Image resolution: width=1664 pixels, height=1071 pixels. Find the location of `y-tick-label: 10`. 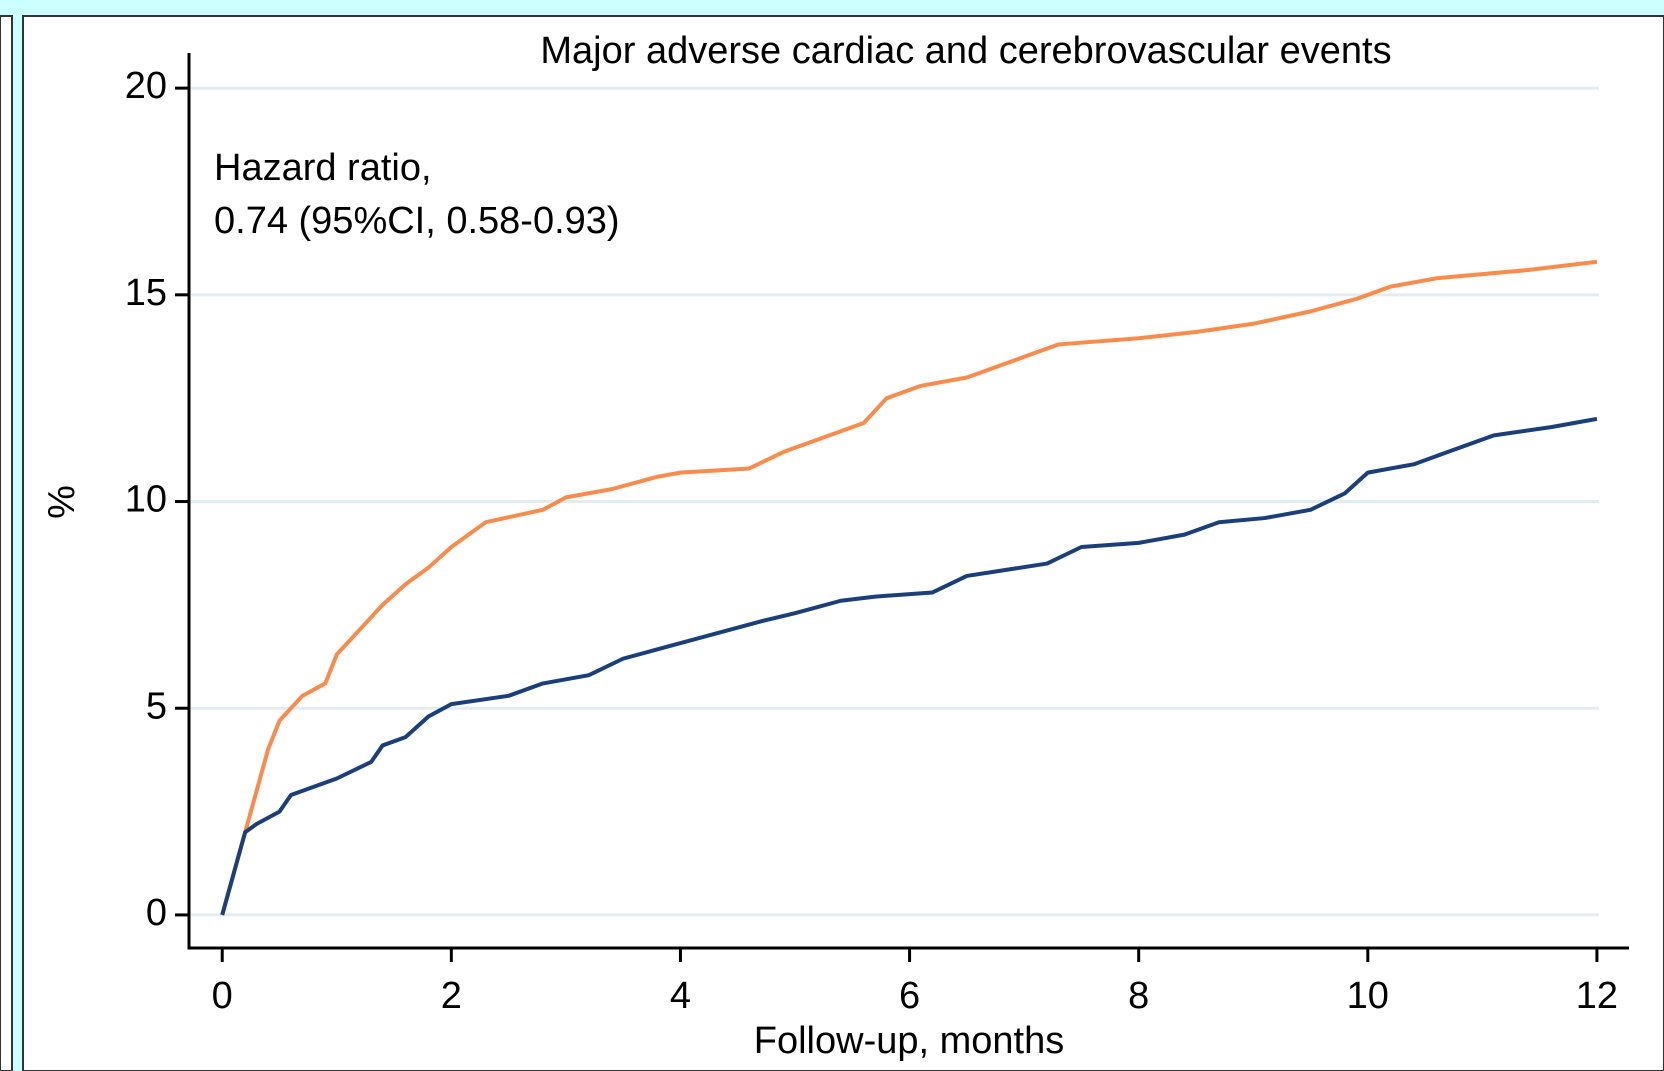

y-tick-label: 10 is located at coordinates (146, 500).